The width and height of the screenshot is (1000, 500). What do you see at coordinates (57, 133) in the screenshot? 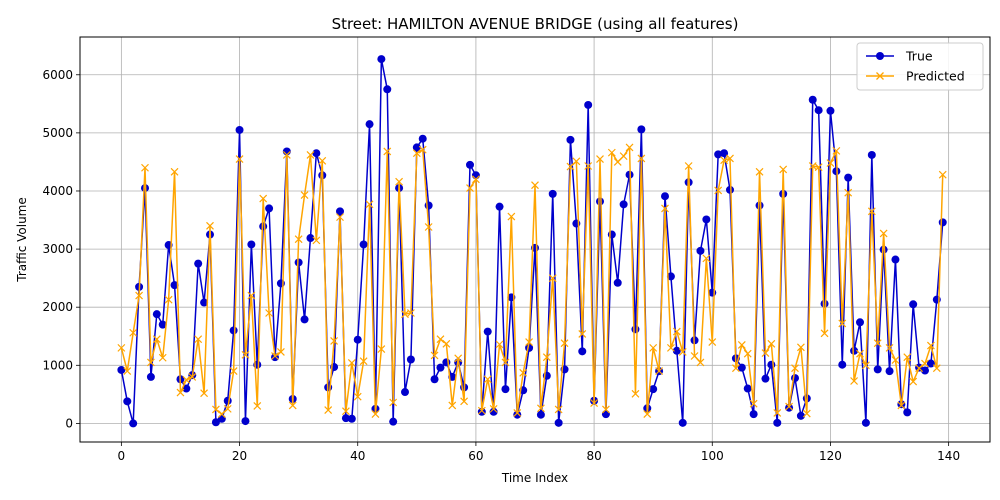
I see `y-tick-label: 5000` at bounding box center [57, 133].